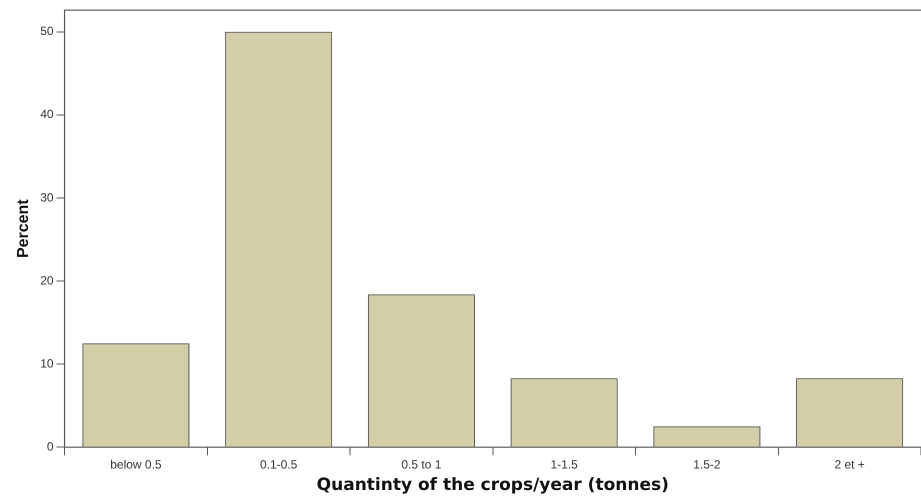 This screenshot has height=504, width=921. Describe the element at coordinates (47, 363) in the screenshot. I see `y-tick-label: 10` at that location.